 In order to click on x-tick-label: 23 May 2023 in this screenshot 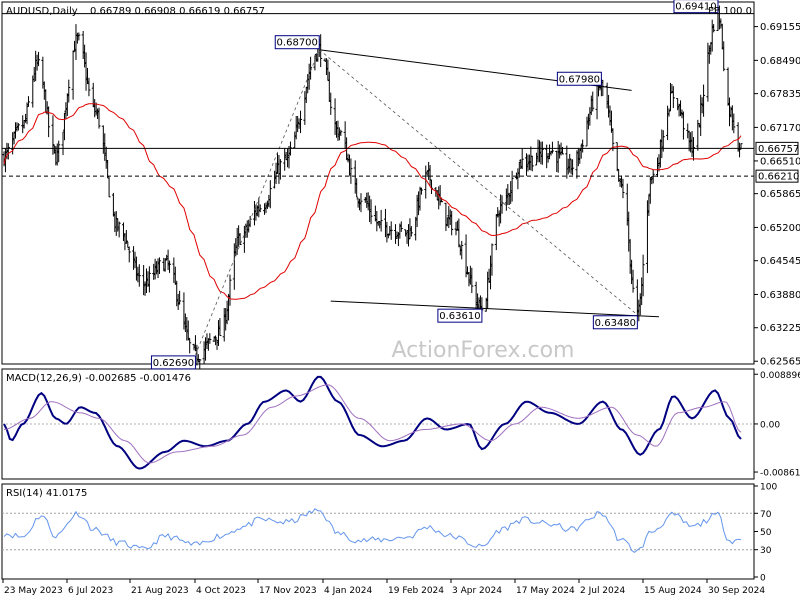, I will do `click(33, 591)`.